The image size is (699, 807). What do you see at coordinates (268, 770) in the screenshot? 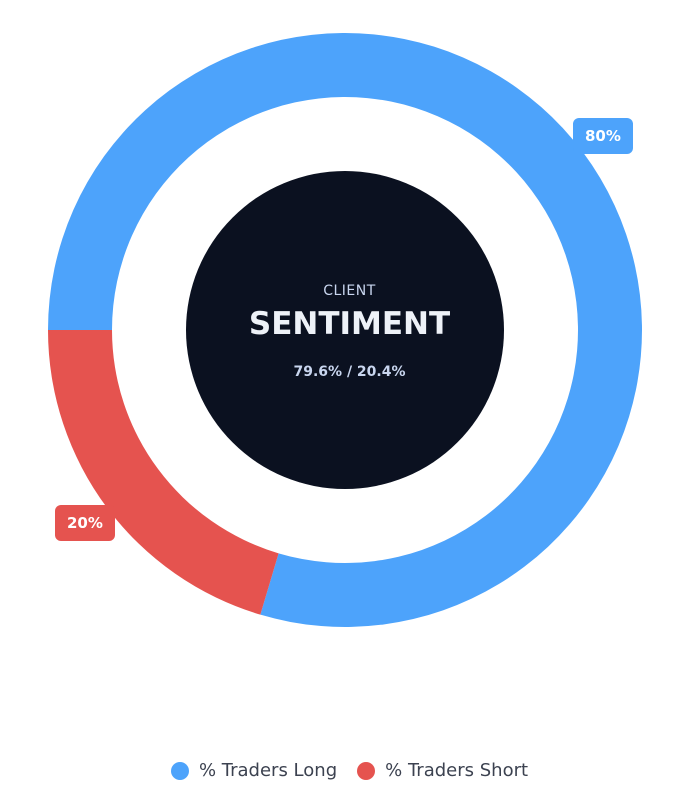
I see `legend-label-long: % Traders Long` at bounding box center [268, 770].